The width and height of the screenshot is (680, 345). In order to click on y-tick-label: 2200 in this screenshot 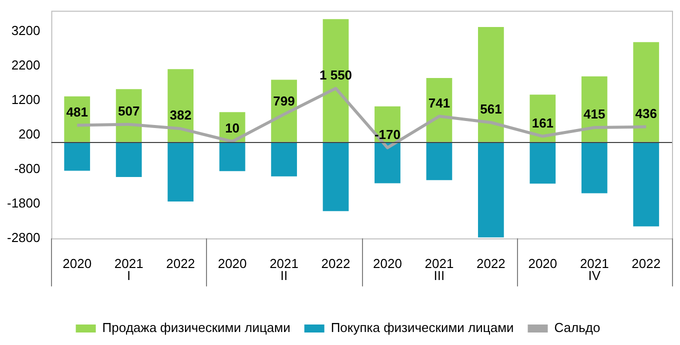, I will do `click(25, 65)`.